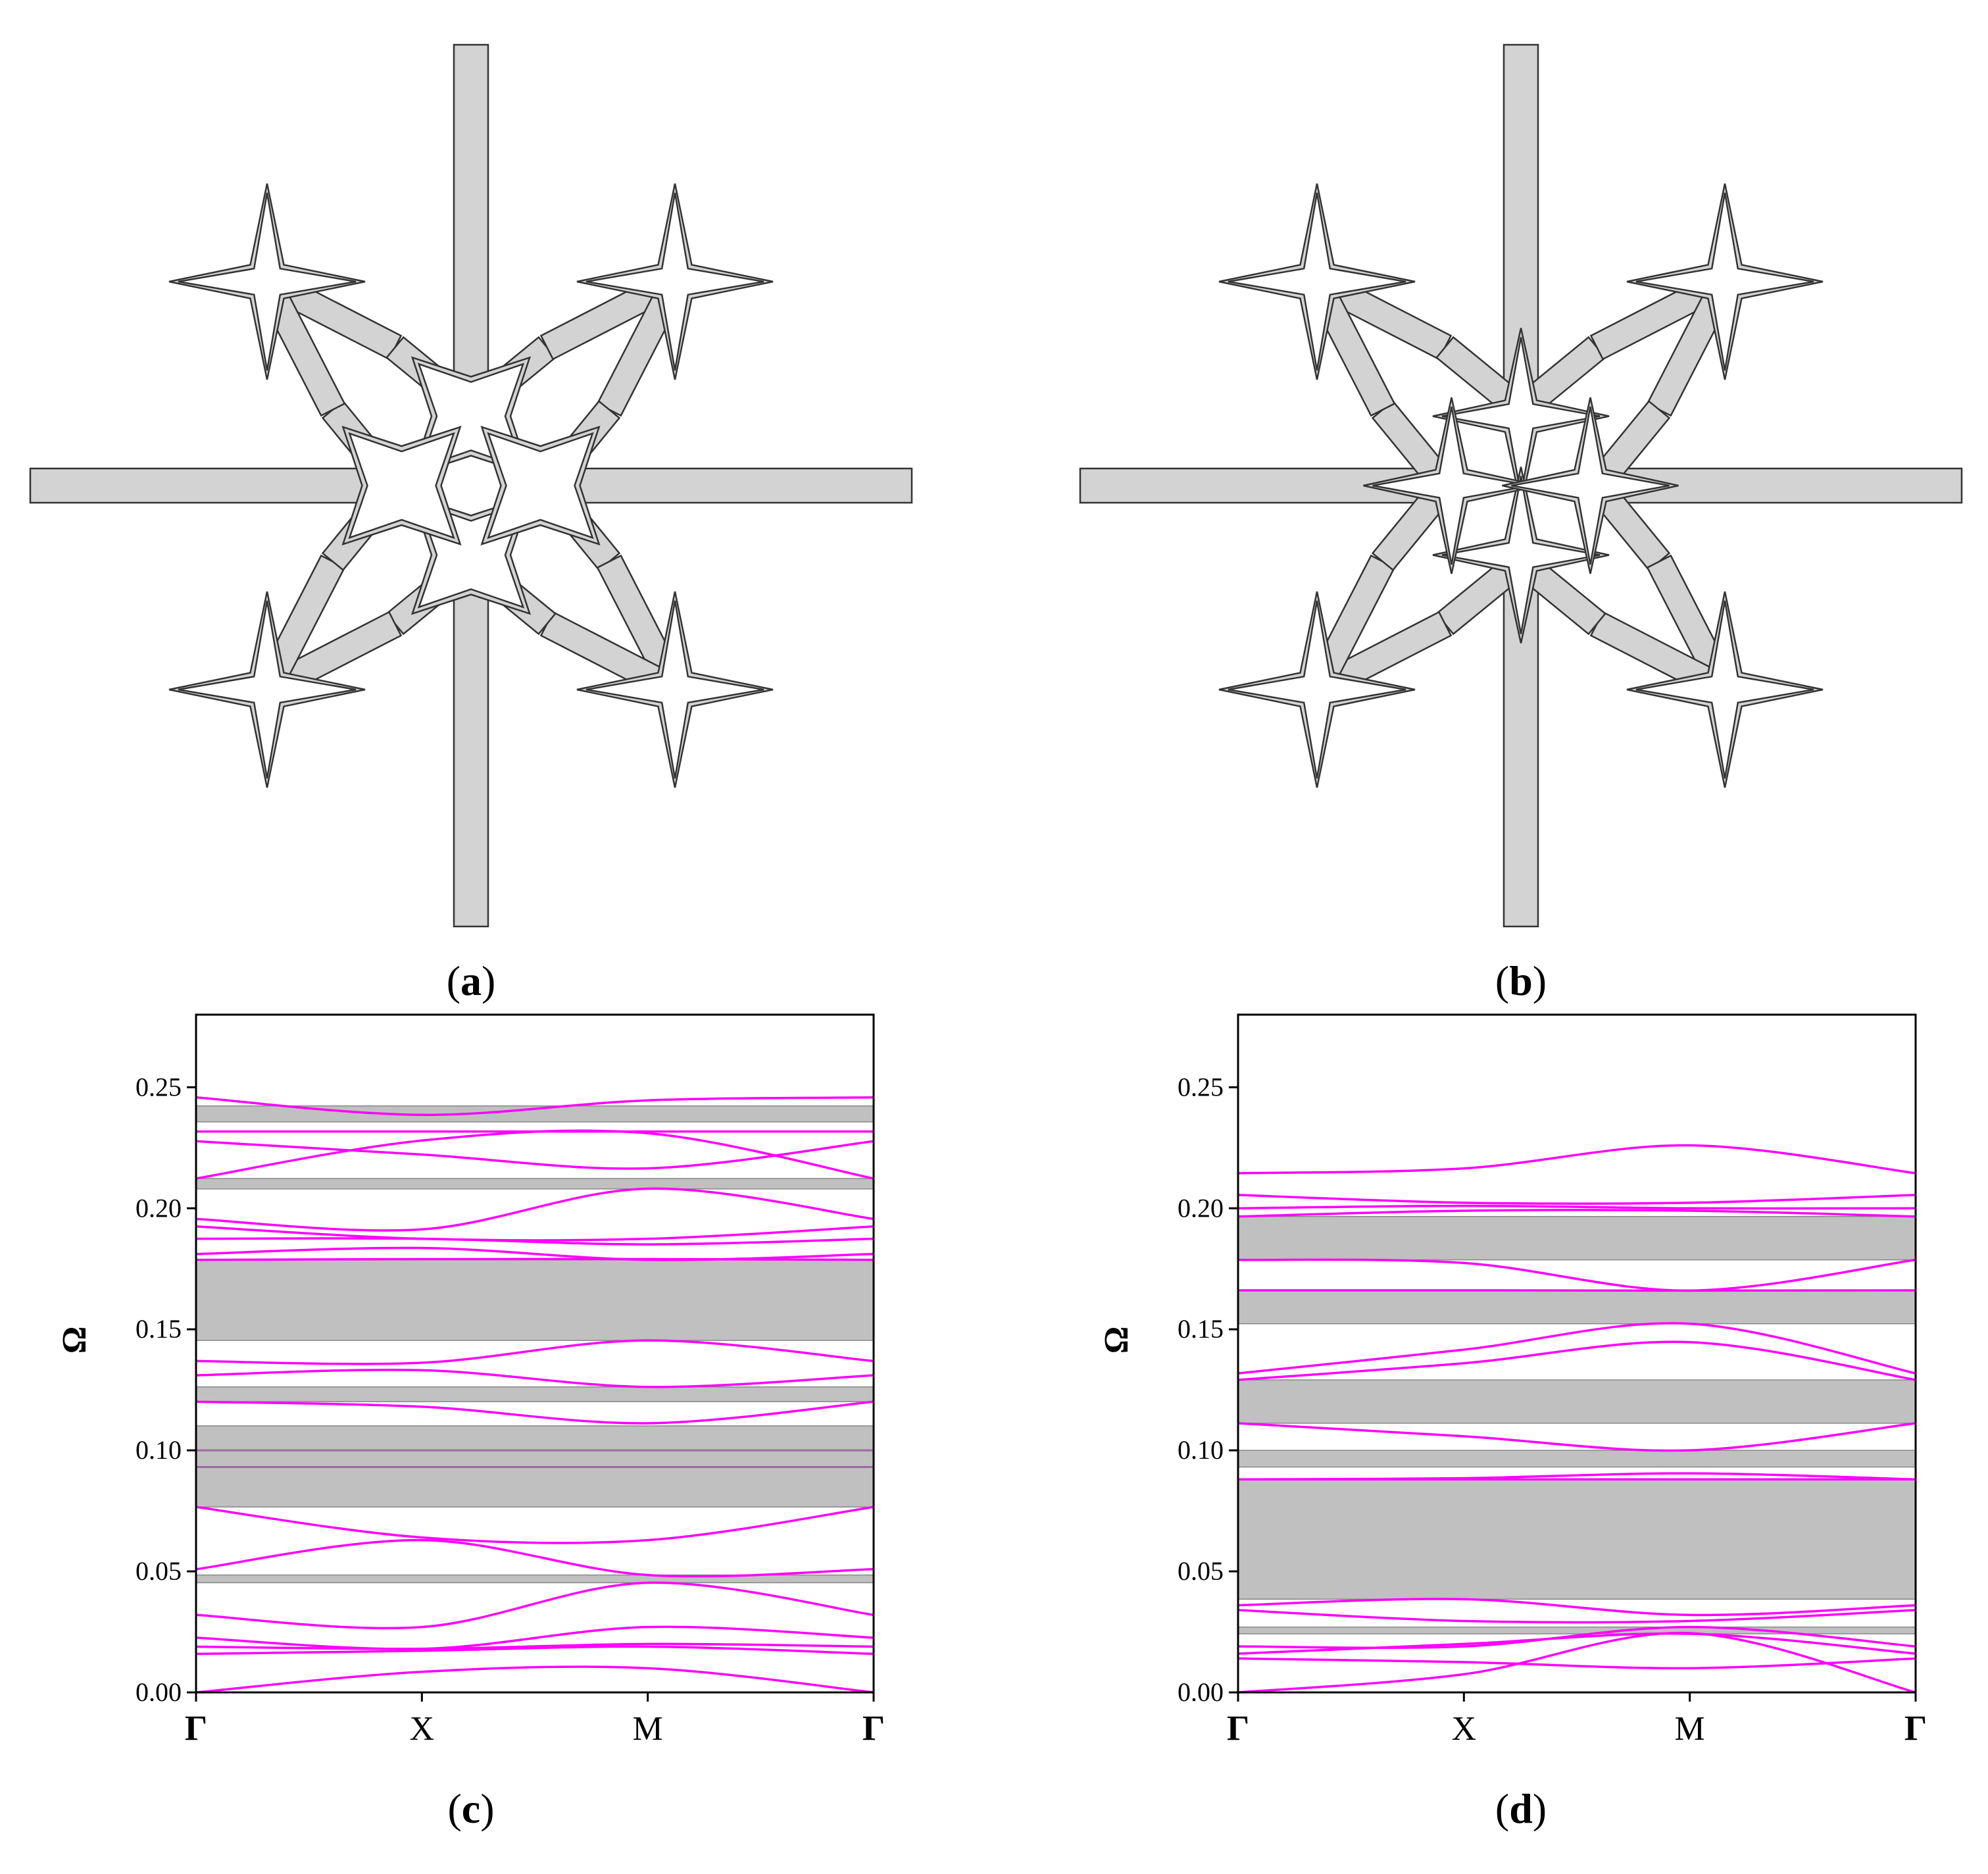 This screenshot has width=1988, height=1874. Describe the element at coordinates (470, 1808) in the screenshot. I see `panel-label-c: (c)` at that location.